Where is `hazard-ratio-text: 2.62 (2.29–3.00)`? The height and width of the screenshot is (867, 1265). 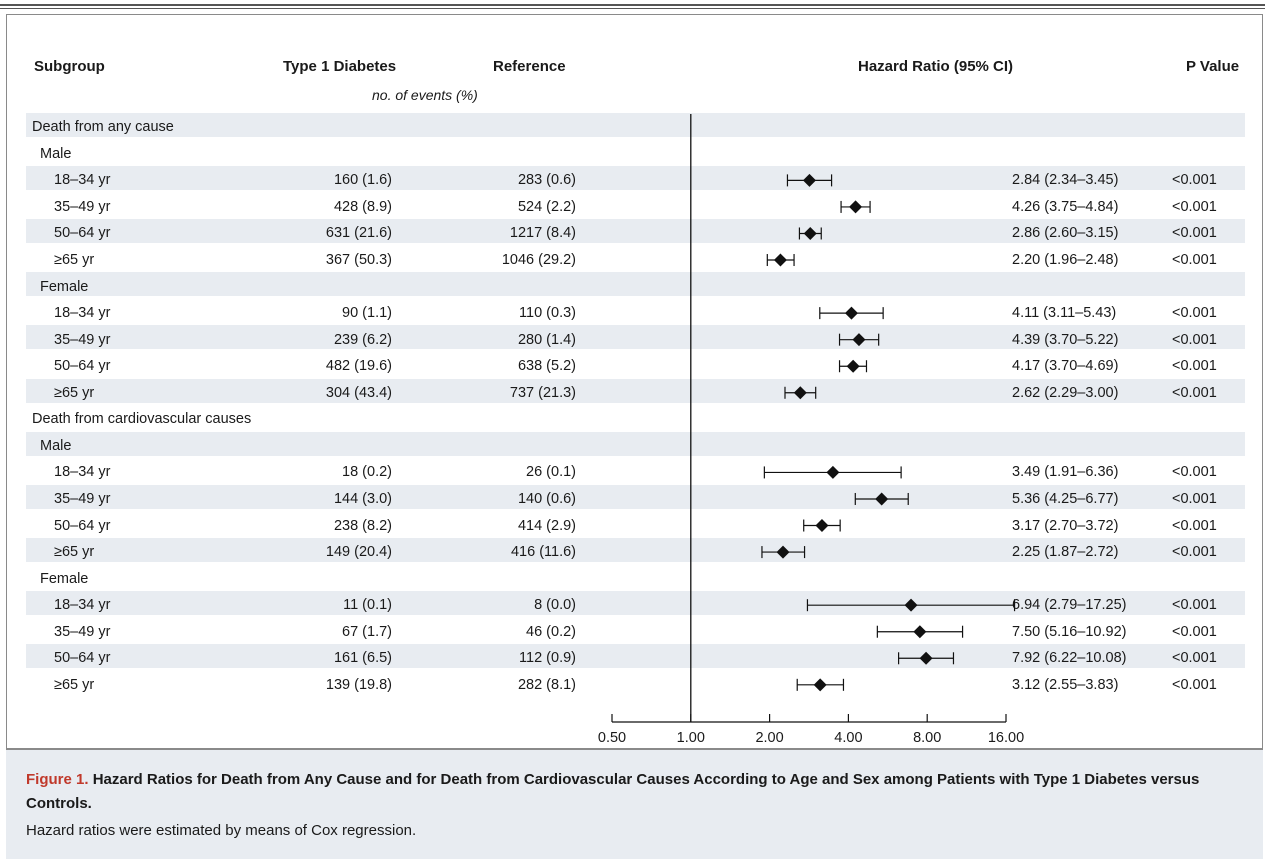 hazard-ratio-text: 2.62 (2.29–3.00) is located at coordinates (1065, 392).